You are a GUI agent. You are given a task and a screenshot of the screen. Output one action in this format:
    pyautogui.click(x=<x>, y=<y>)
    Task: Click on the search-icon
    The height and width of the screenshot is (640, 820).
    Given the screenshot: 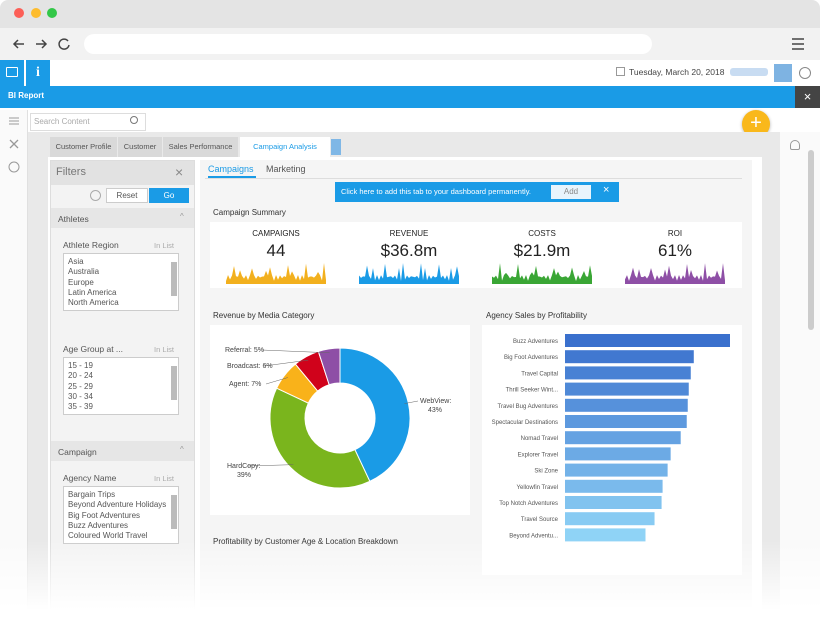 What is the action you would take?
    pyautogui.click(x=134, y=120)
    